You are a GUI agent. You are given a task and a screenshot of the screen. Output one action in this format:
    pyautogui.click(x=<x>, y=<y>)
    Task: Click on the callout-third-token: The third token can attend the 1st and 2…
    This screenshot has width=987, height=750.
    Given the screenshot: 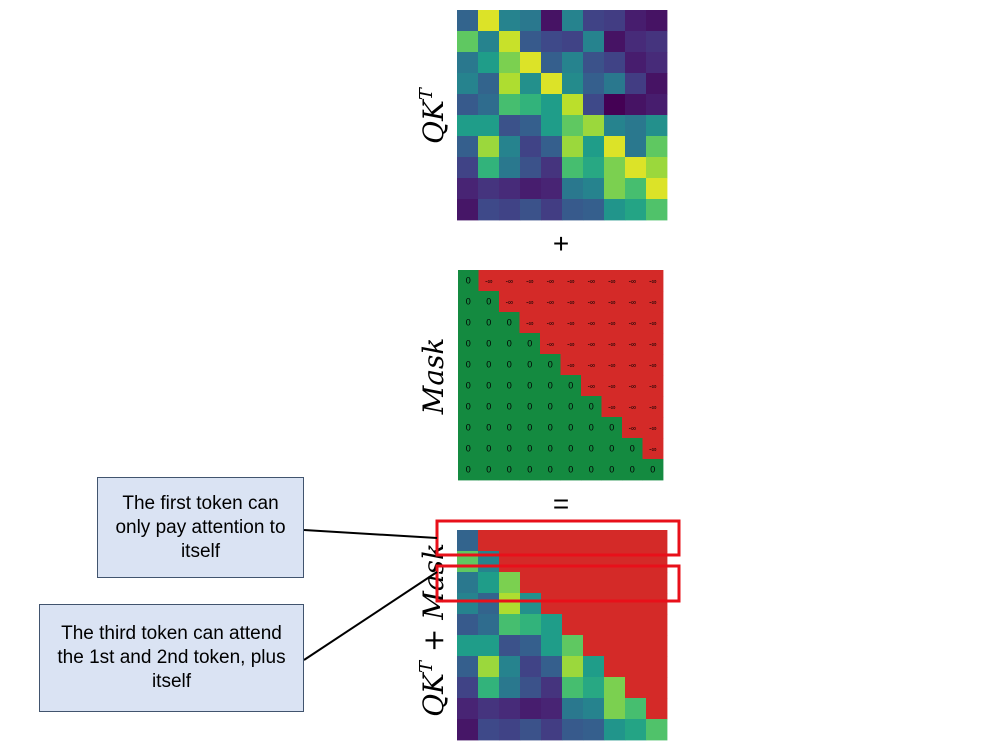 What is the action you would take?
    pyautogui.click(x=171, y=658)
    